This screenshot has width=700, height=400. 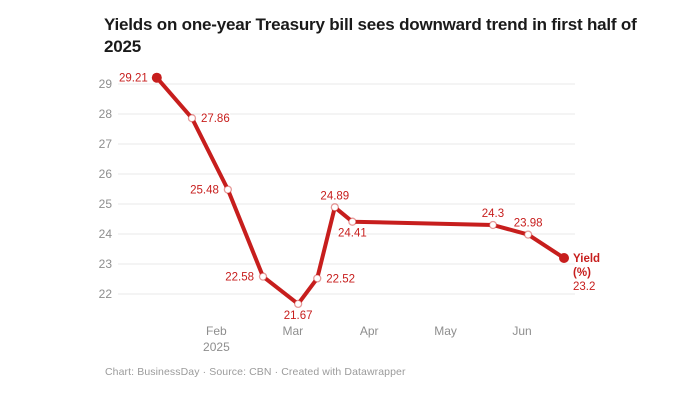 What do you see at coordinates (106, 264) in the screenshot?
I see `y-axis-tick-label: 23` at bounding box center [106, 264].